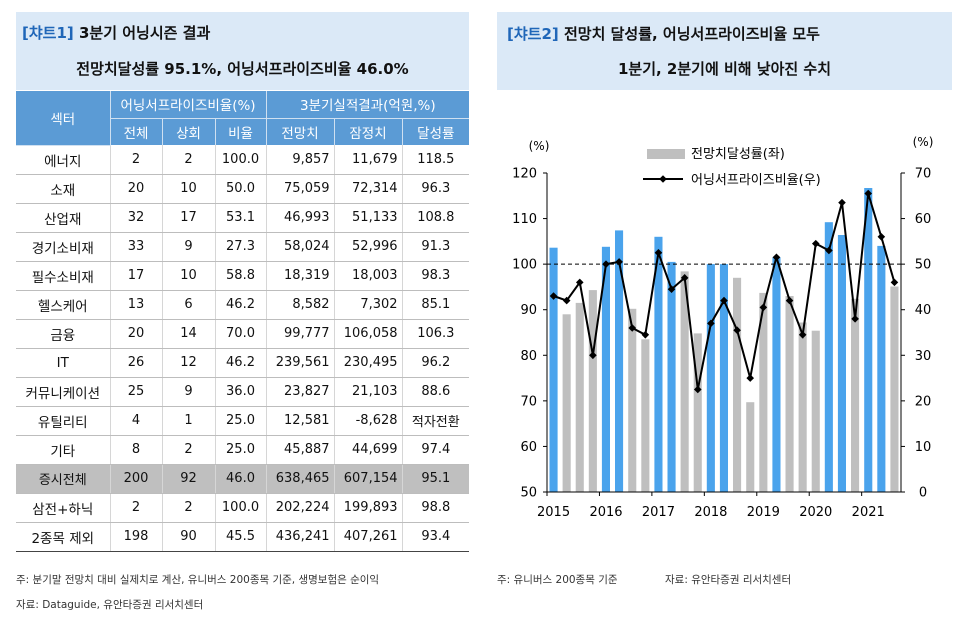 This screenshot has width=966, height=622. I want to click on right-tick-label: 10, so click(923, 447).